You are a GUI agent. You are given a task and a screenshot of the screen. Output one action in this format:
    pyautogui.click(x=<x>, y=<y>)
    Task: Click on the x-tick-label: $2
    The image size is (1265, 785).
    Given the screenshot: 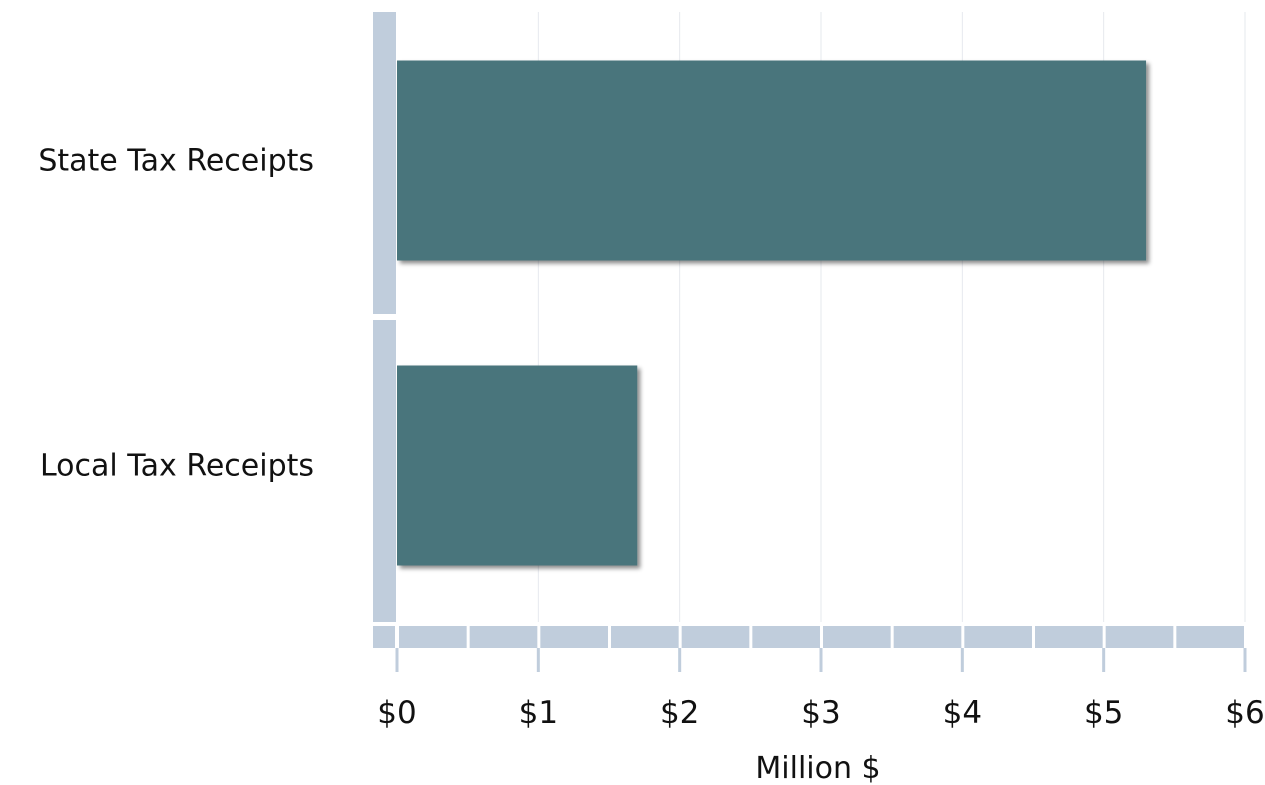 What is the action you would take?
    pyautogui.click(x=679, y=713)
    